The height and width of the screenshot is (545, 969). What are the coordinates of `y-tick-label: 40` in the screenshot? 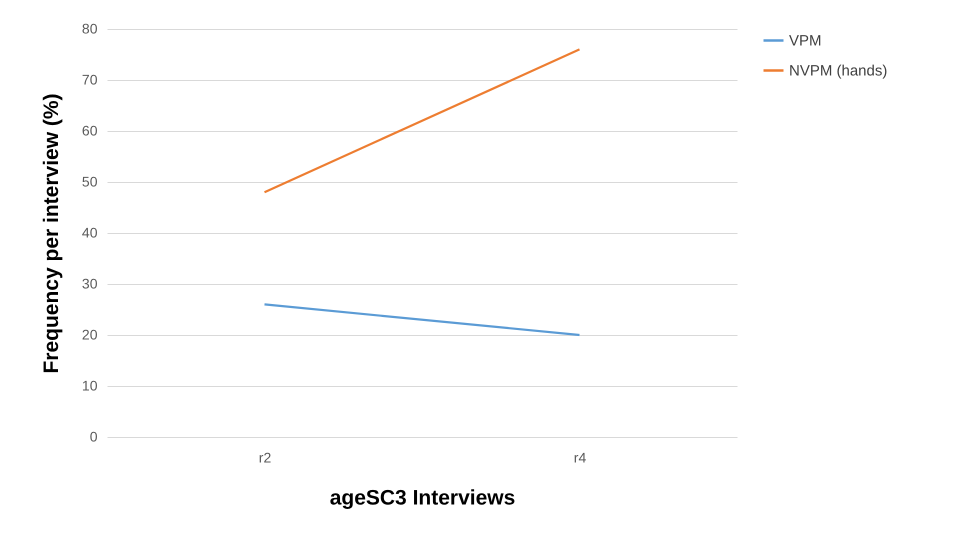 It's located at (90, 232).